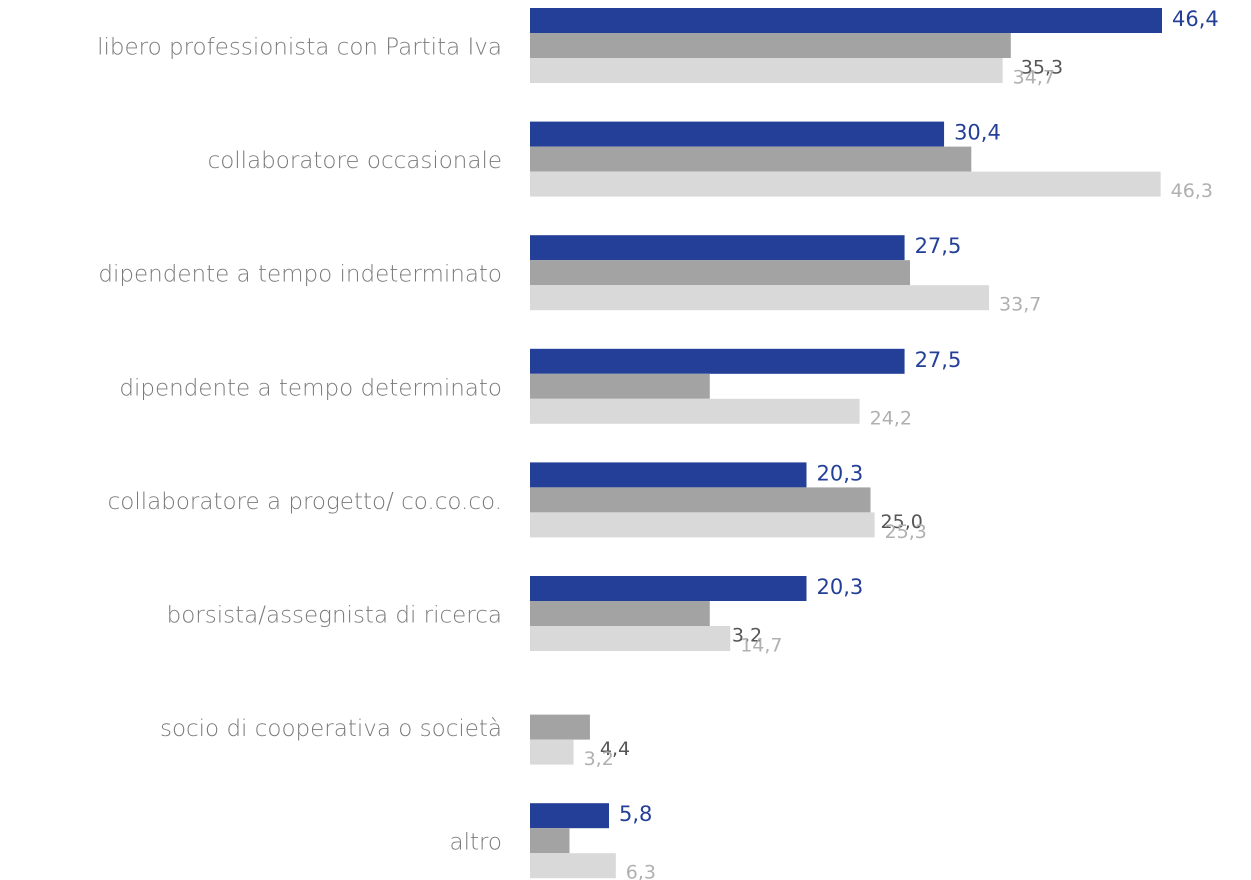 The height and width of the screenshot is (880, 1251). Describe the element at coordinates (300, 275) in the screenshot. I see `category-label: dipendente a tempo indeterminato` at that location.